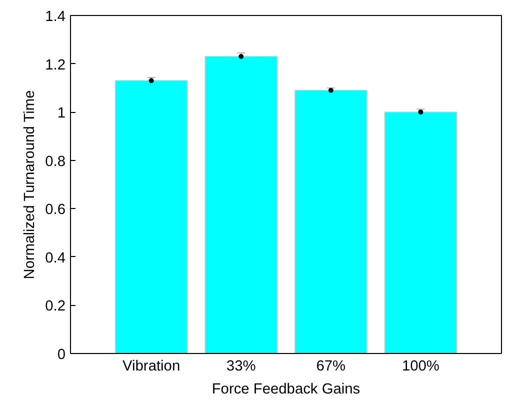 Image resolution: width=506 pixels, height=400 pixels. Describe the element at coordinates (151, 366) in the screenshot. I see `x-tick-label: Vibration` at that location.